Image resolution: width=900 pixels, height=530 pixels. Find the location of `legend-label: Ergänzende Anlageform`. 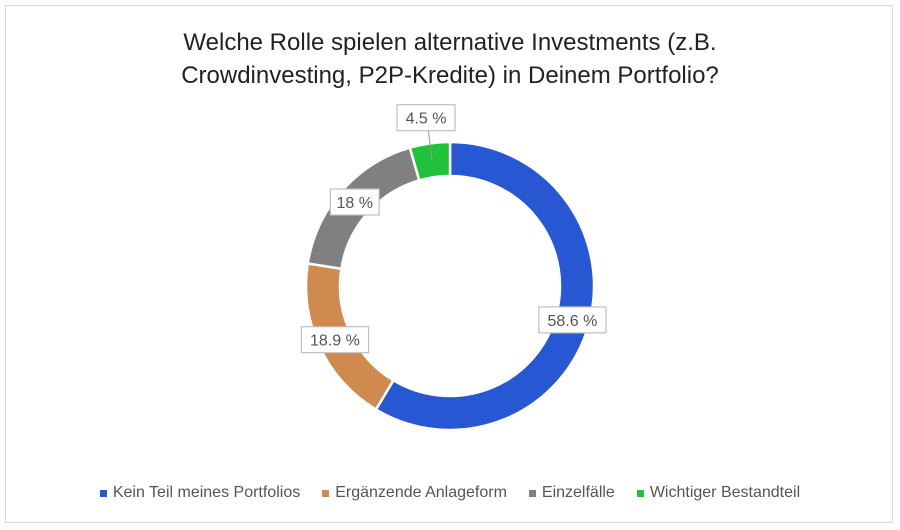

legend-label: Ergänzende Anlageform is located at coordinates (421, 492).